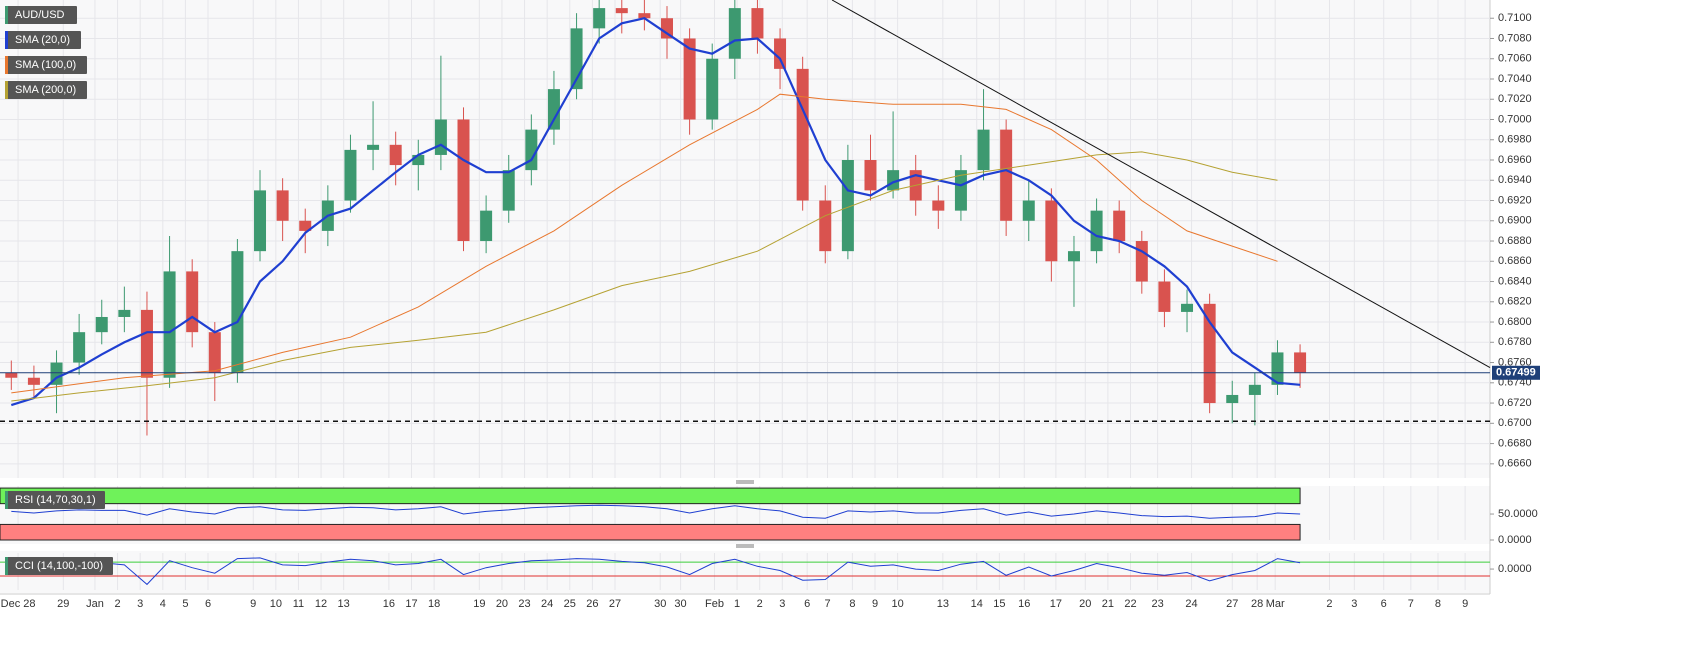 This screenshot has width=1707, height=671. Describe the element at coordinates (1108, 604) in the screenshot. I see `x-tick-label: 21` at that location.